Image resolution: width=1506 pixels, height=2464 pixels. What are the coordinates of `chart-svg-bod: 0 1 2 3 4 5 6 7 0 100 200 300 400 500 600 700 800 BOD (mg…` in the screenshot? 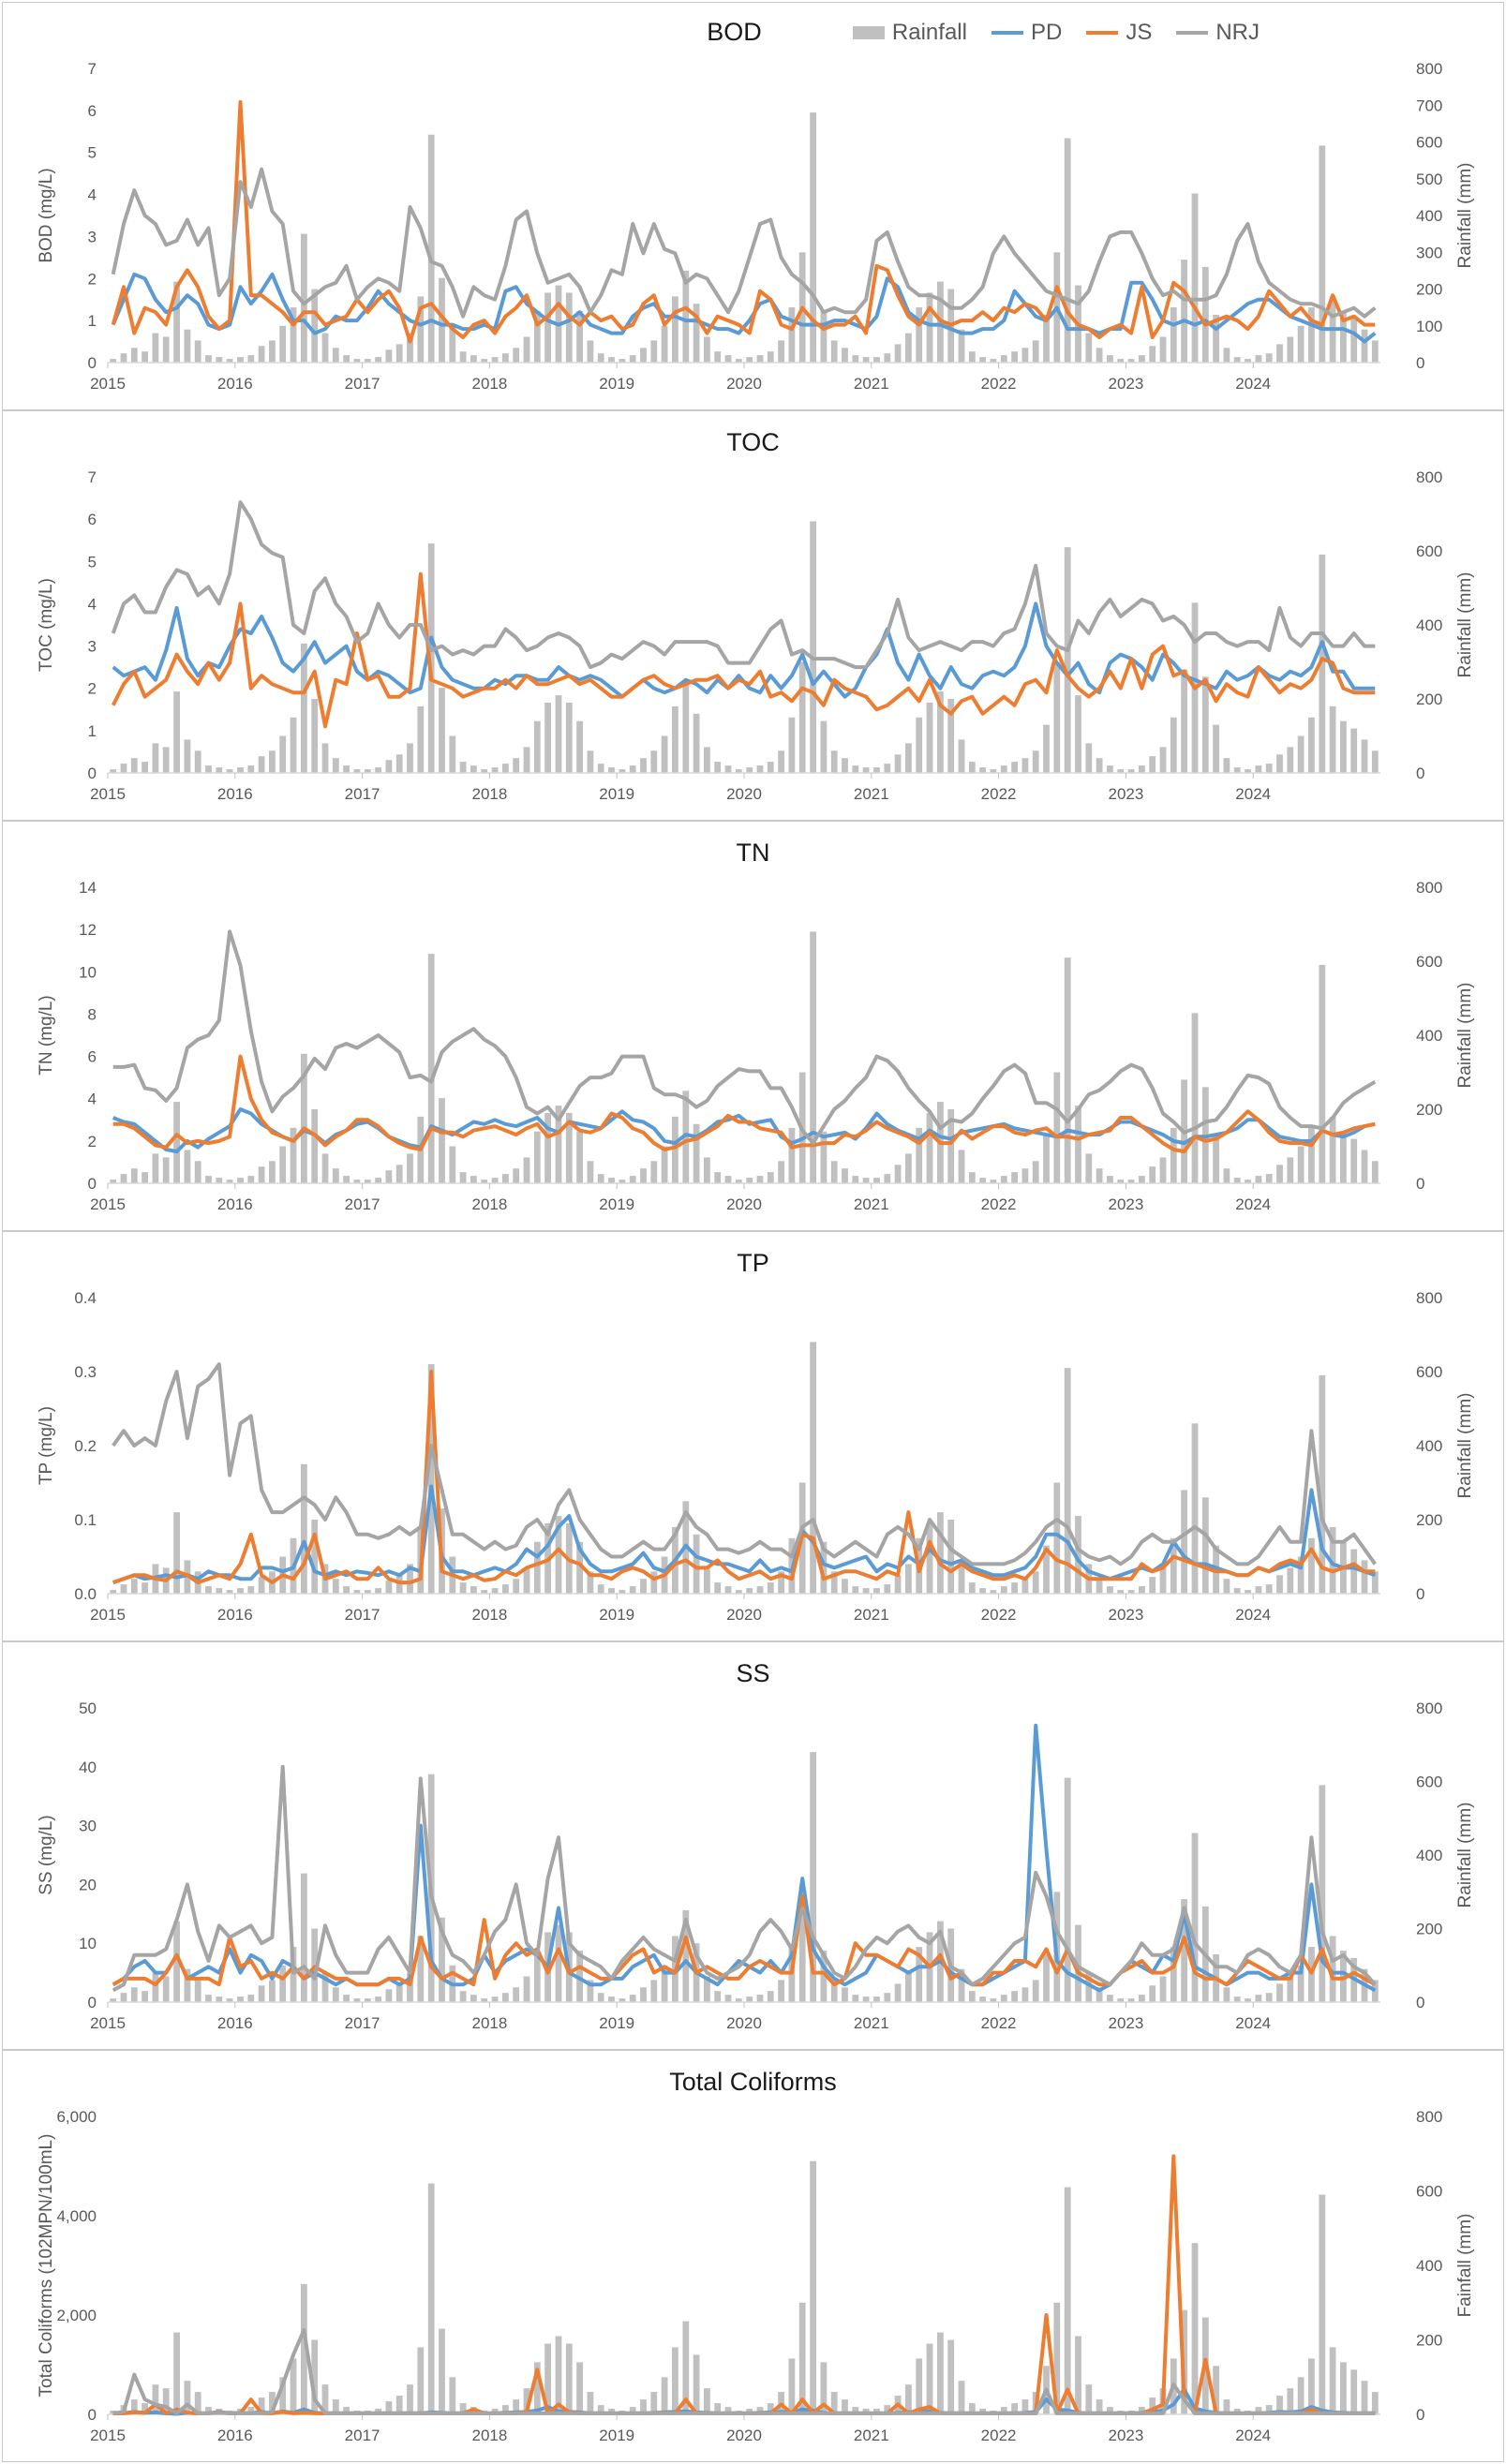 It's located at (756, 226).